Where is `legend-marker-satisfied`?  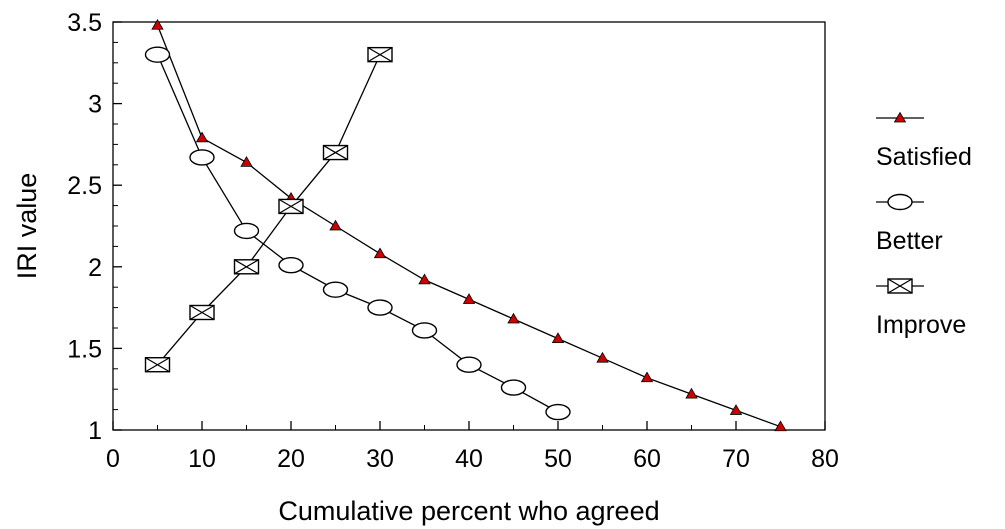 legend-marker-satisfied is located at coordinates (900, 117).